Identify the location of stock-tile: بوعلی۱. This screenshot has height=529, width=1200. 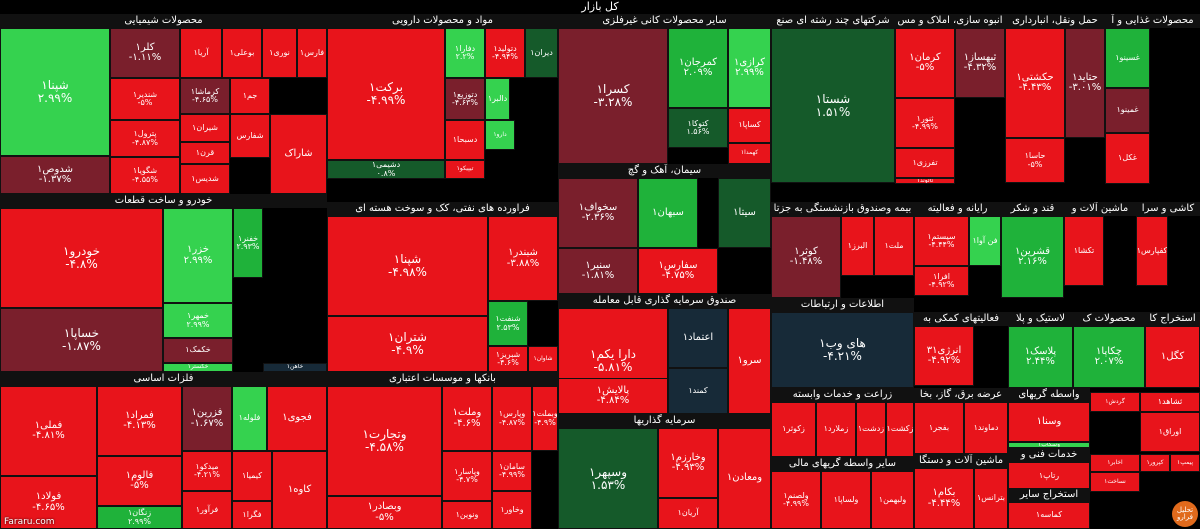
(242, 53).